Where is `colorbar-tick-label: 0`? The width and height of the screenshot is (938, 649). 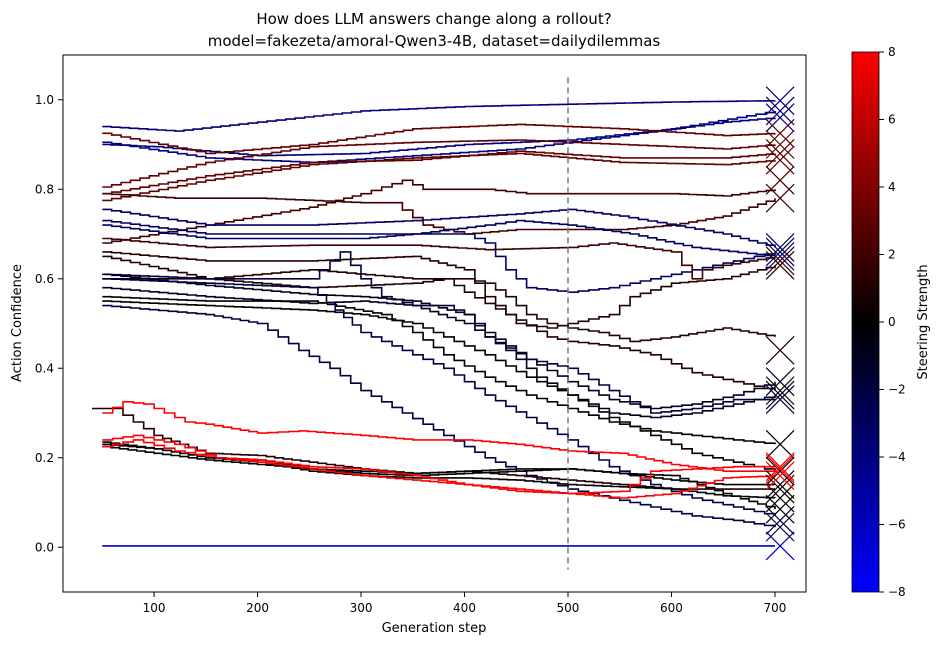
colorbar-tick-label: 0 is located at coordinates (892, 322).